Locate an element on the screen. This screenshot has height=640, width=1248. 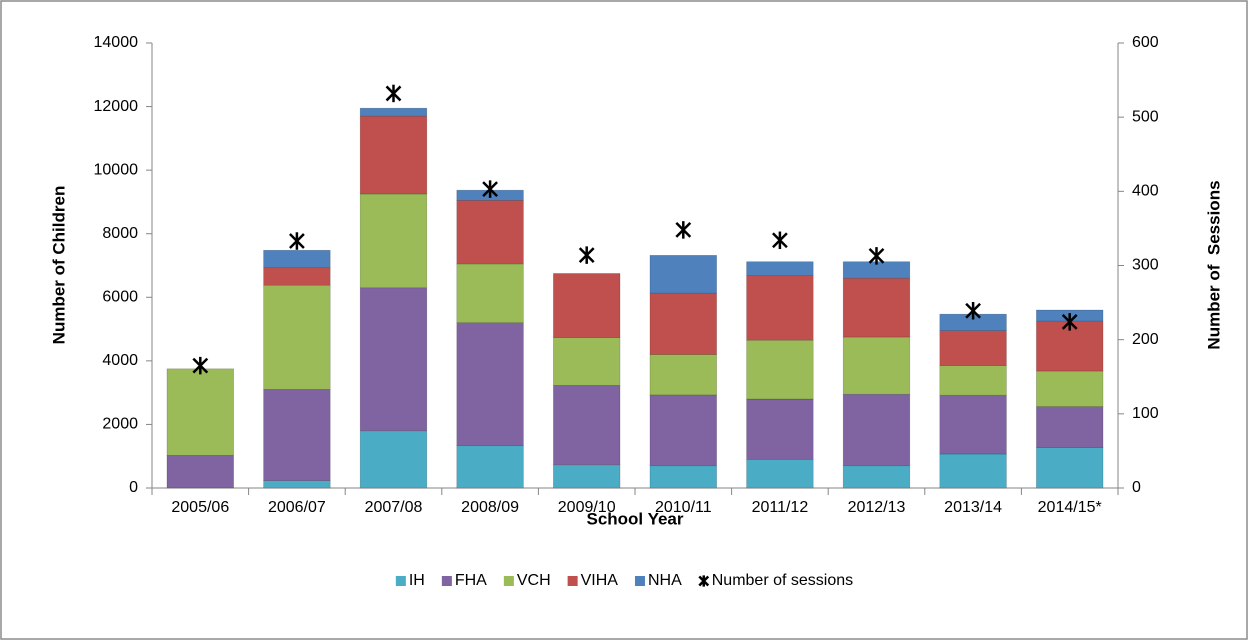
y-tick-label: 12000 is located at coordinates (116, 106).